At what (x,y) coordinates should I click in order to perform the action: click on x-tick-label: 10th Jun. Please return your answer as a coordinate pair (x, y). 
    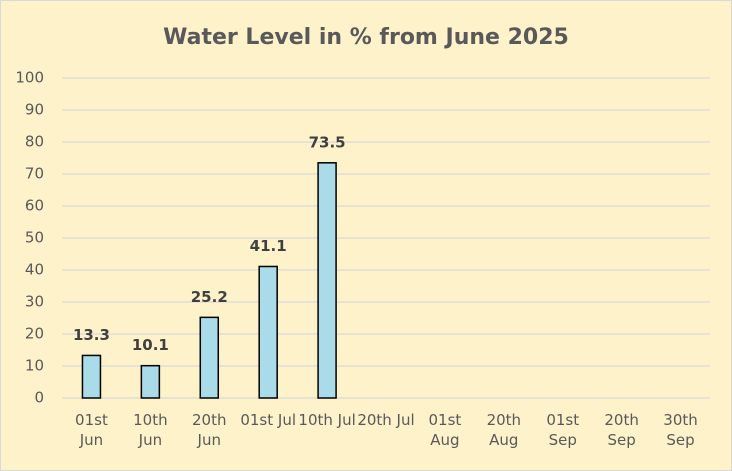
    Looking at the image, I should click on (150, 430).